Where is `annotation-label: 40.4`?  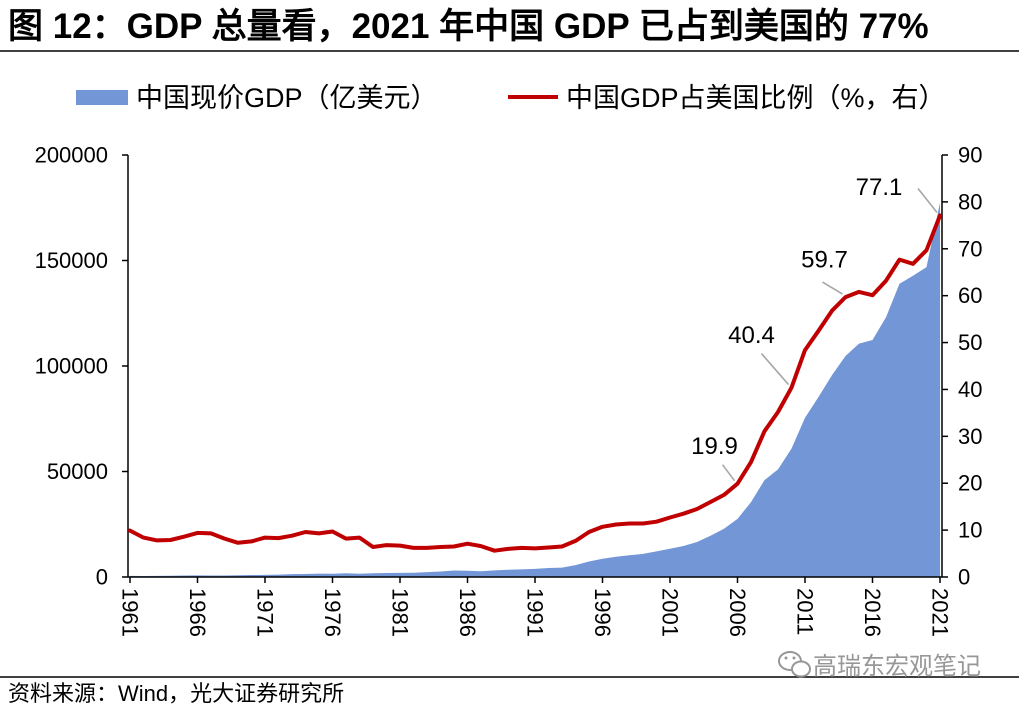 annotation-label: 40.4 is located at coordinates (751, 335).